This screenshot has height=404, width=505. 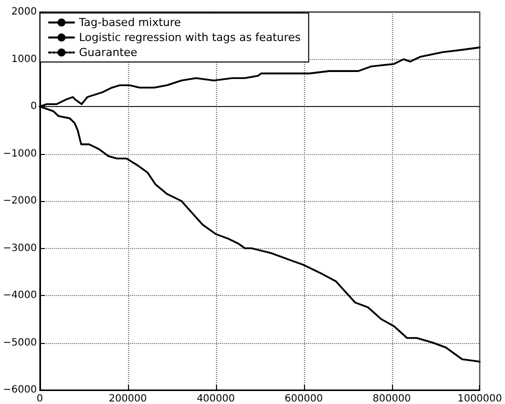 What do you see at coordinates (479, 399) in the screenshot?
I see `x-tick-label: 1000000` at bounding box center [479, 399].